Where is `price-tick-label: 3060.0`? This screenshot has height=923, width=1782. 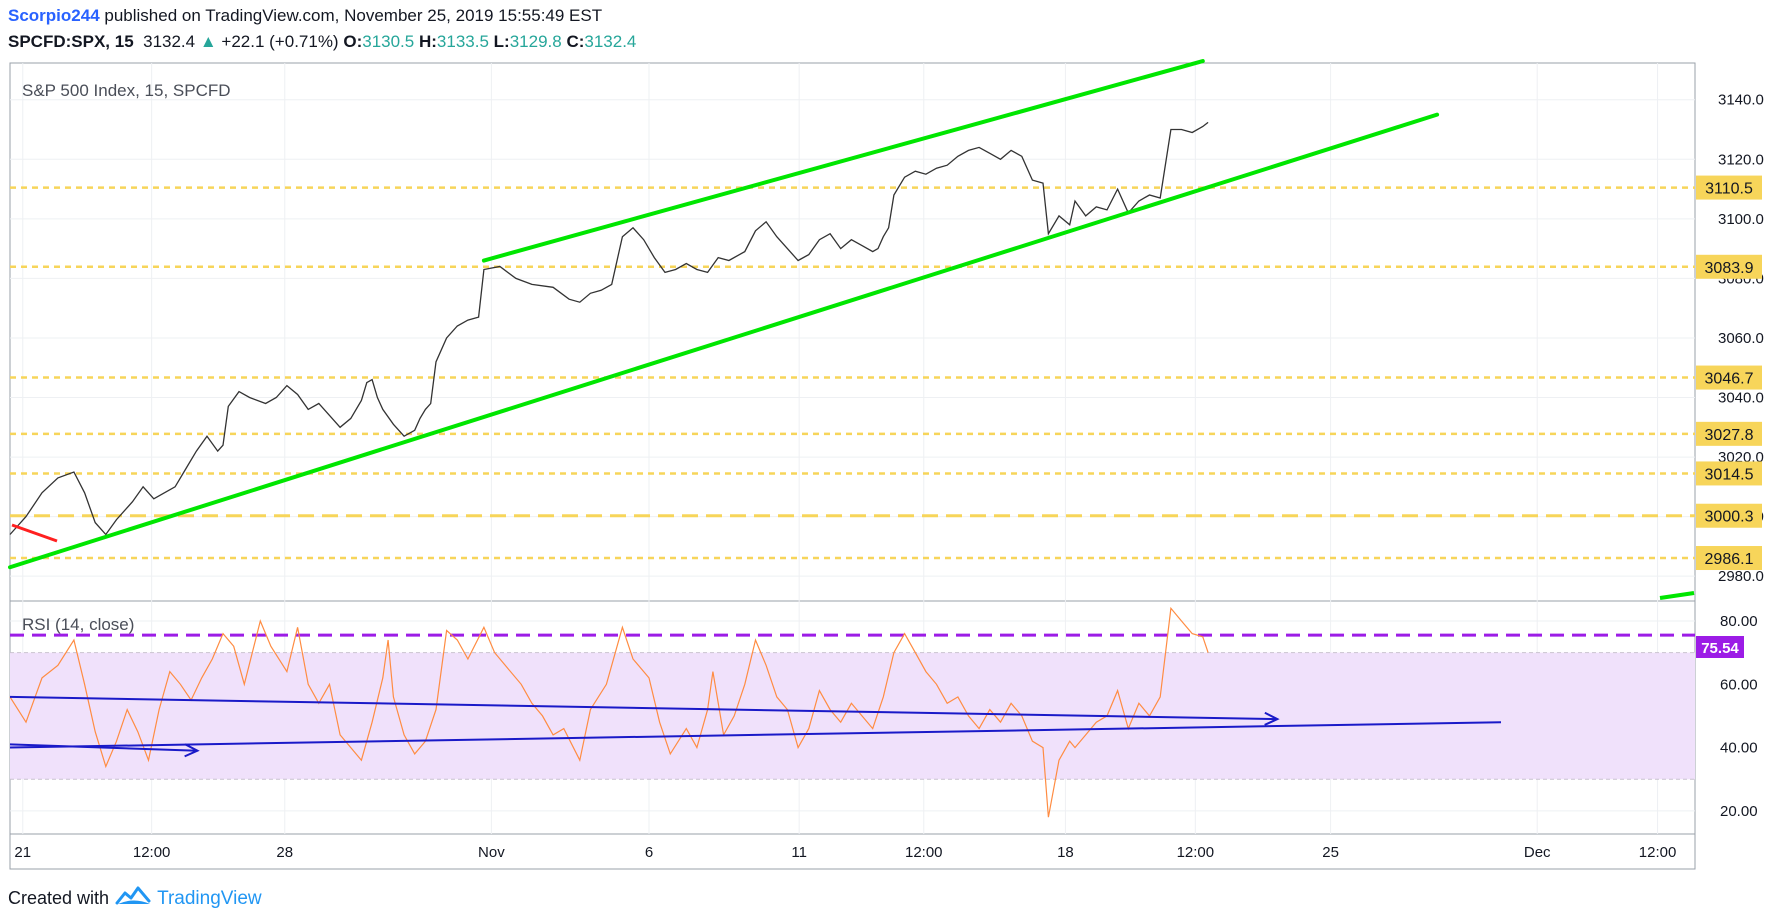
price-tick-label: 3060.0 is located at coordinates (1741, 338).